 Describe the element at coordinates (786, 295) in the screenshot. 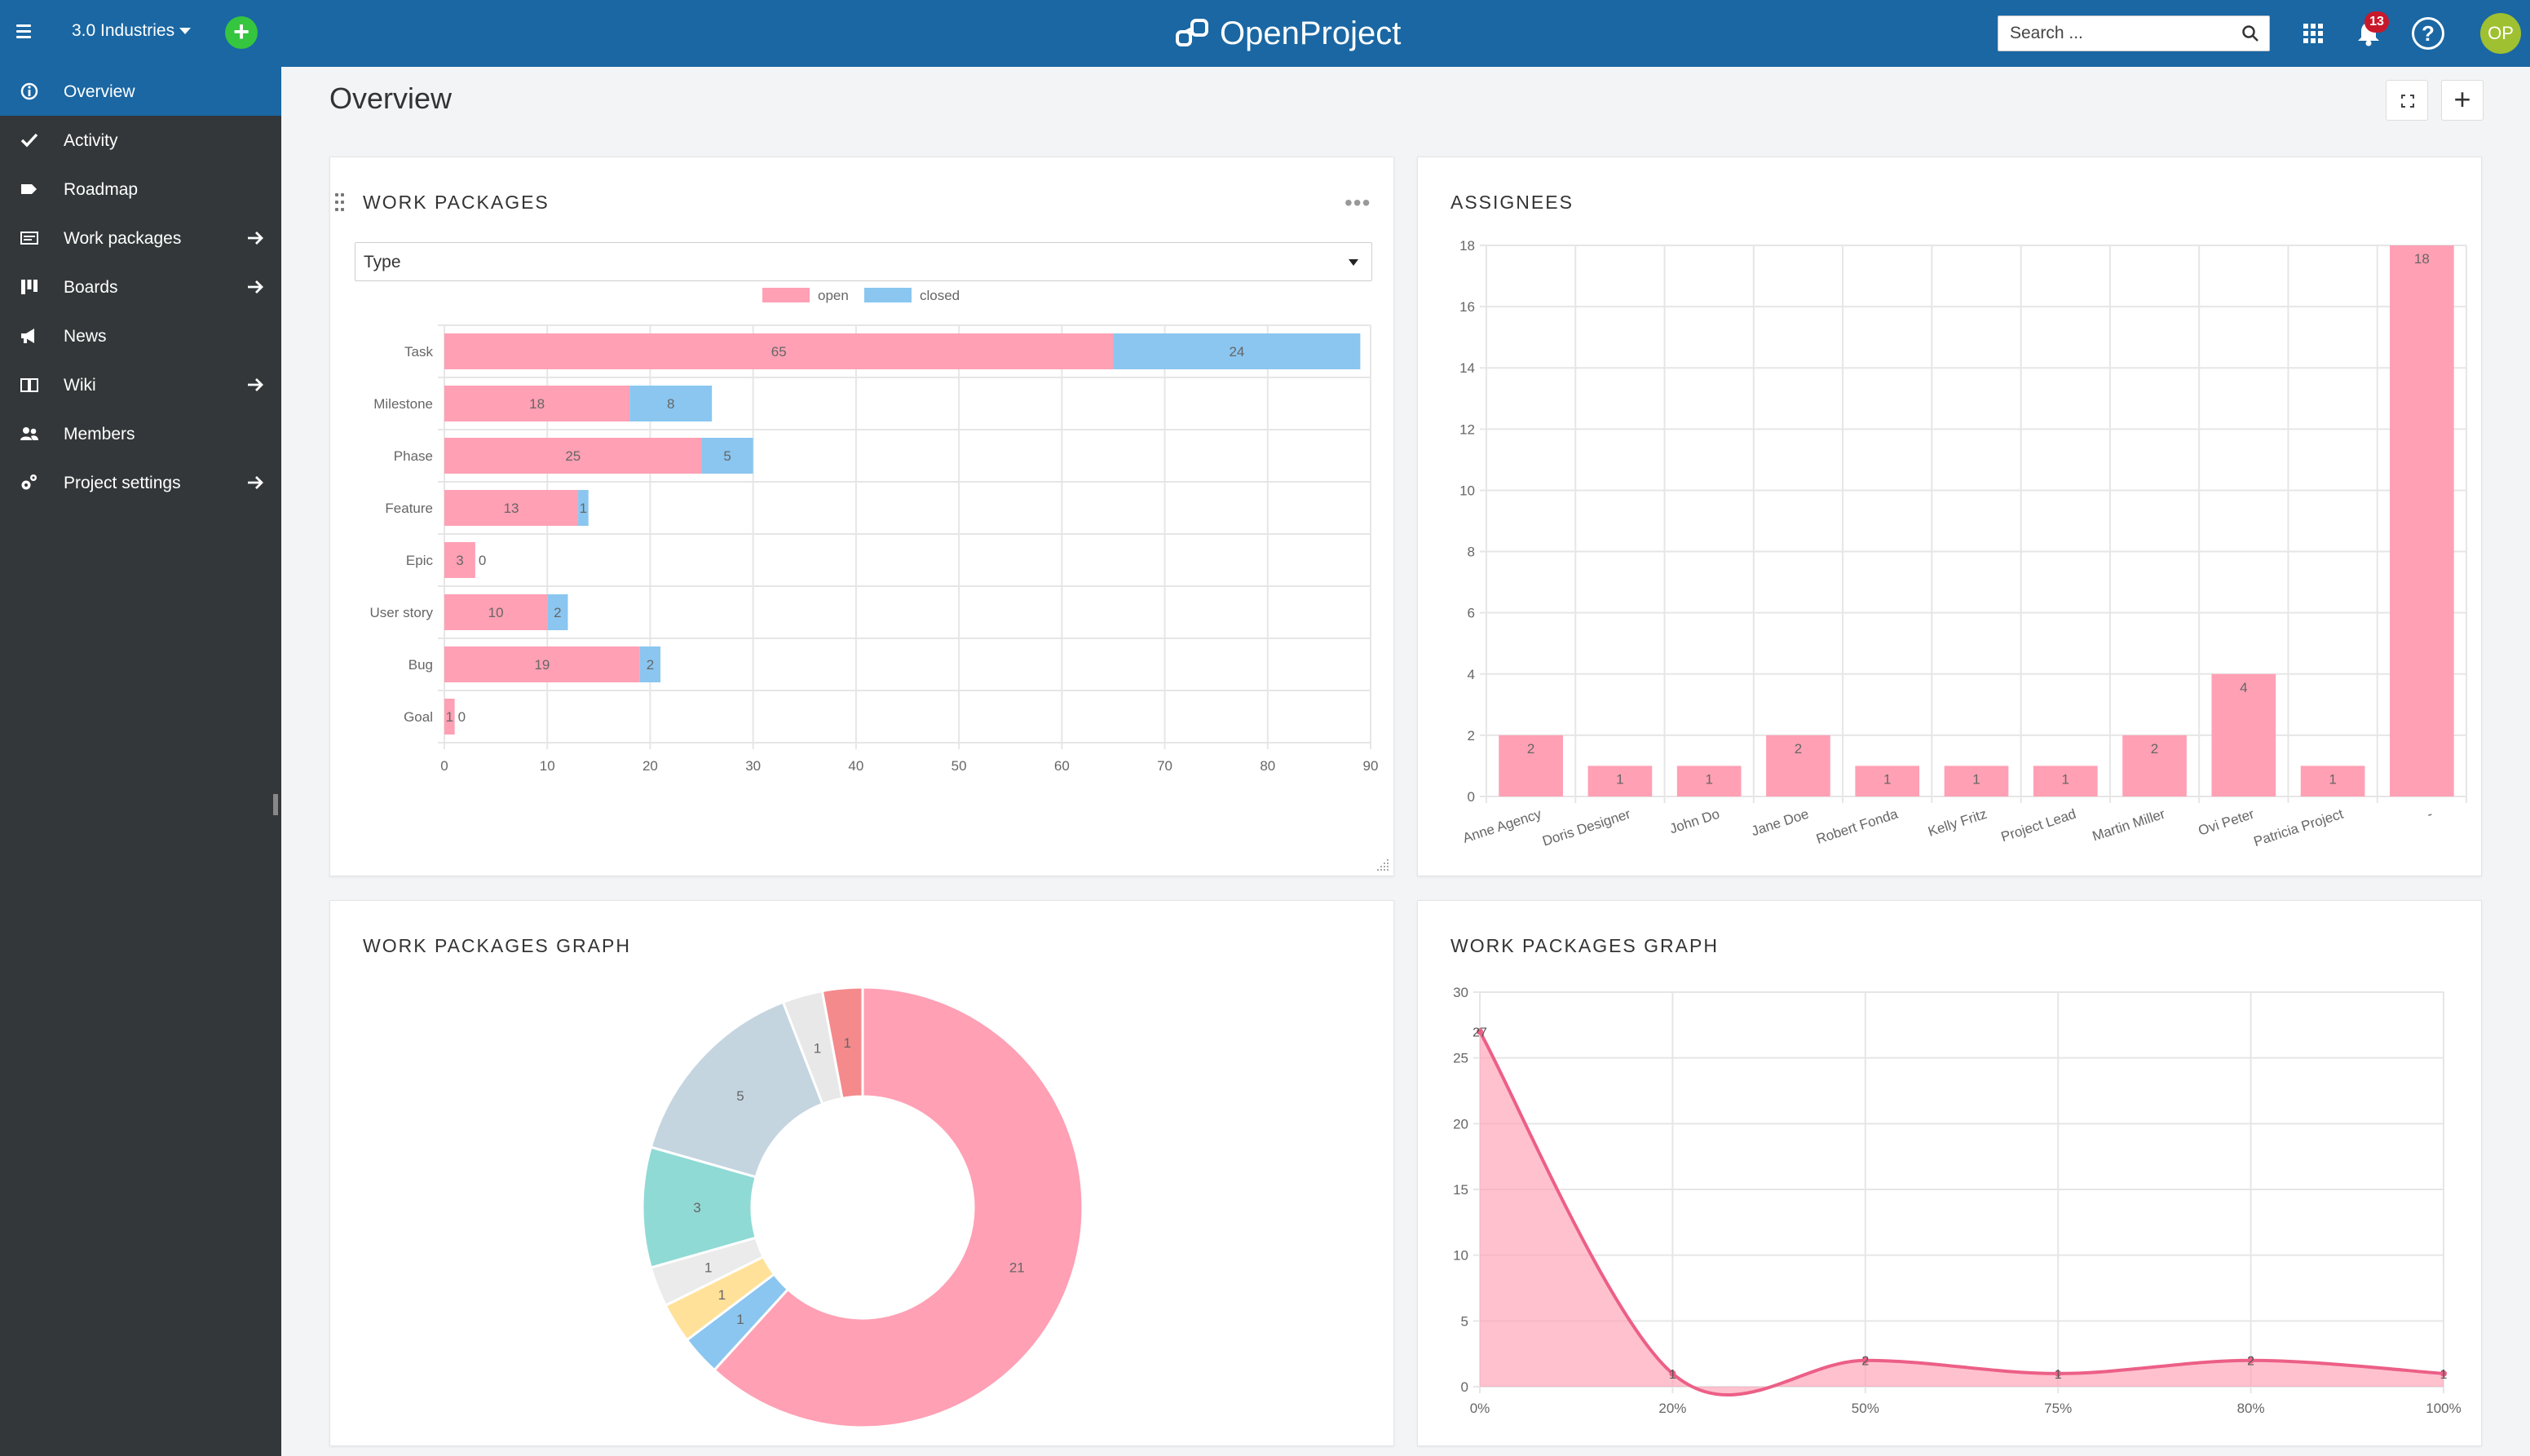

I see `legend-swatch` at that location.